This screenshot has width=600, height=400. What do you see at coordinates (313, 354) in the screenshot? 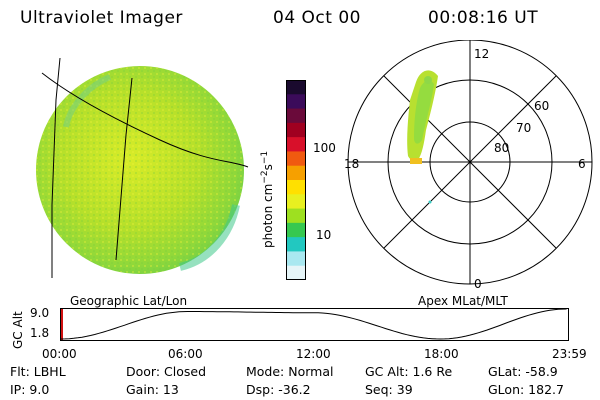
I see `x-tick-1200: 12:00` at bounding box center [313, 354].